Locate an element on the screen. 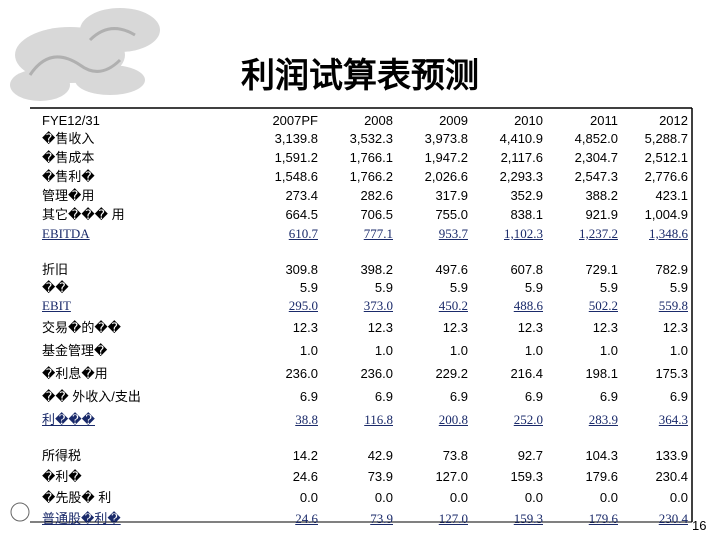 The height and width of the screenshot is (540, 720). table-cell: 502.2 is located at coordinates (603, 305).